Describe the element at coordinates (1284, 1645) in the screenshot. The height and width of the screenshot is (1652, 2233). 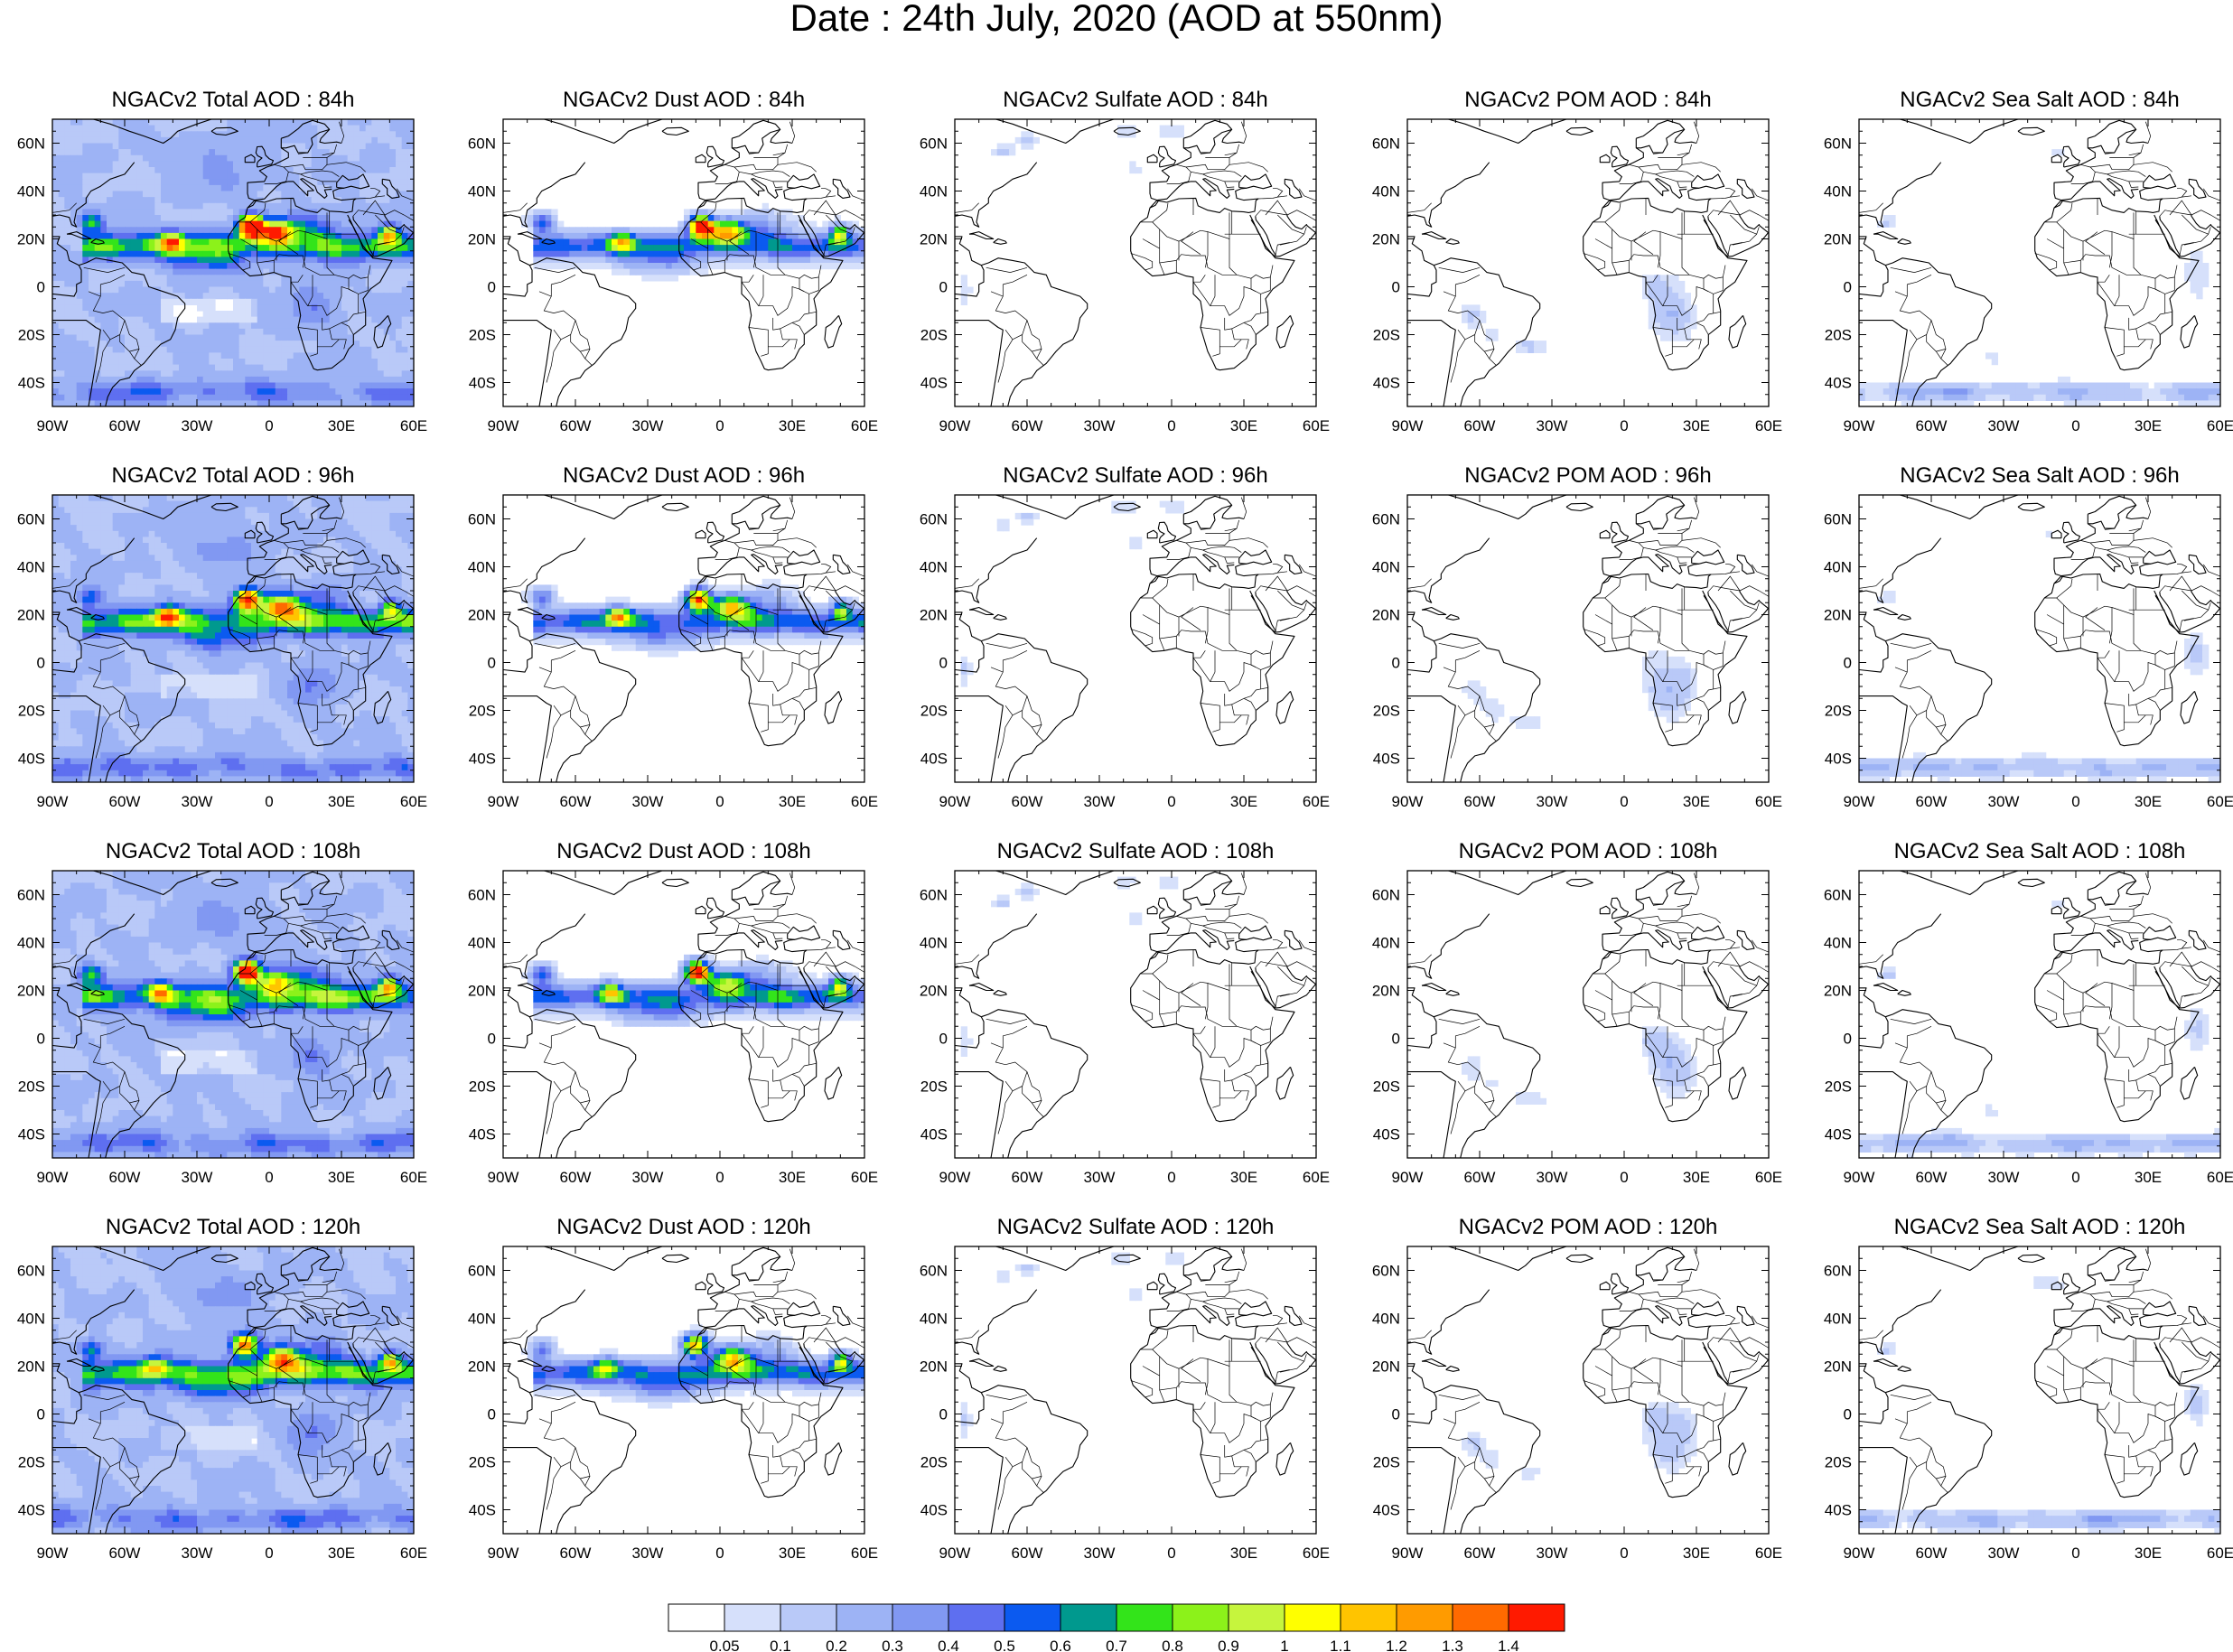
I see `colorbar-label: 1` at that location.